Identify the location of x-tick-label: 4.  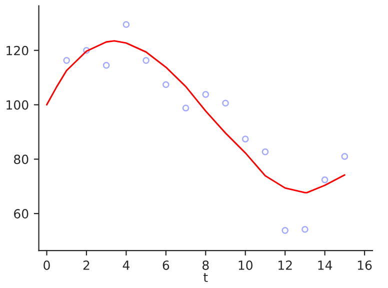
(126, 265).